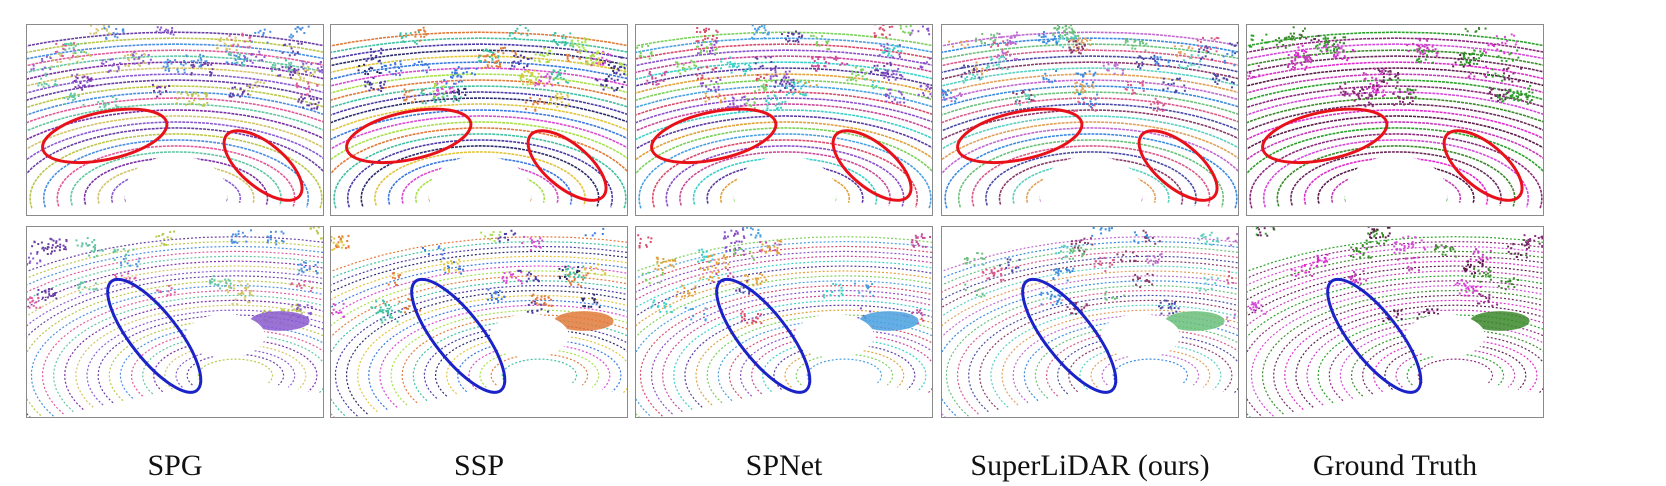 The height and width of the screenshot is (486, 1666). What do you see at coordinates (193, 355) in the screenshot?
I see `lidar-ring` at bounding box center [193, 355].